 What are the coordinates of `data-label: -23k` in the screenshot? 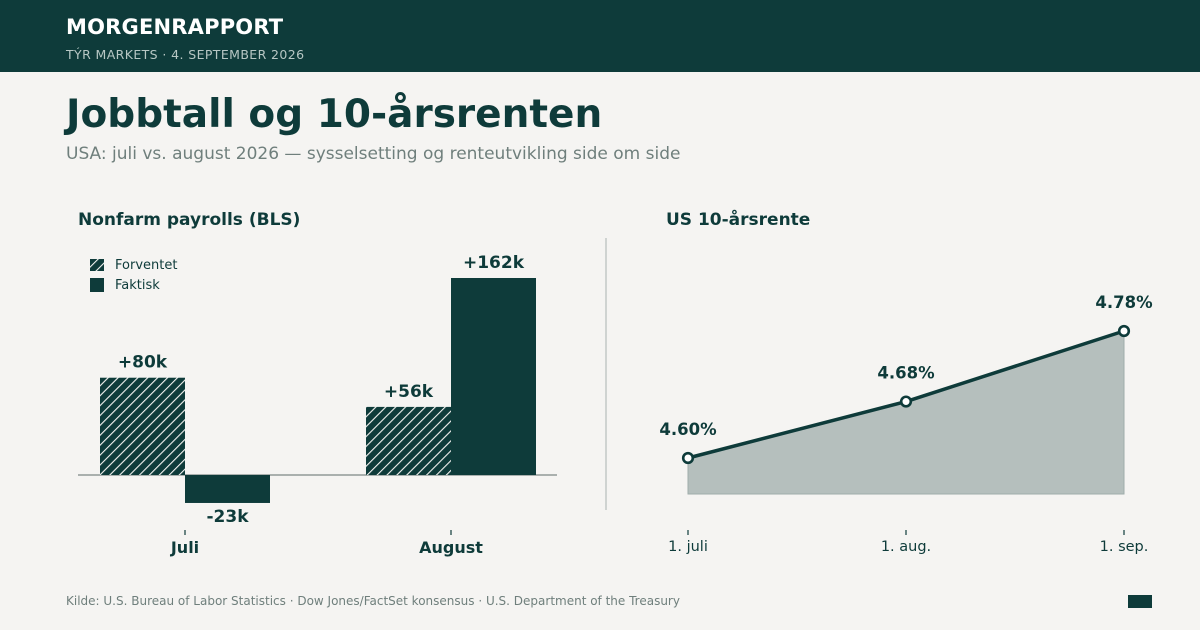 It's located at (227, 517).